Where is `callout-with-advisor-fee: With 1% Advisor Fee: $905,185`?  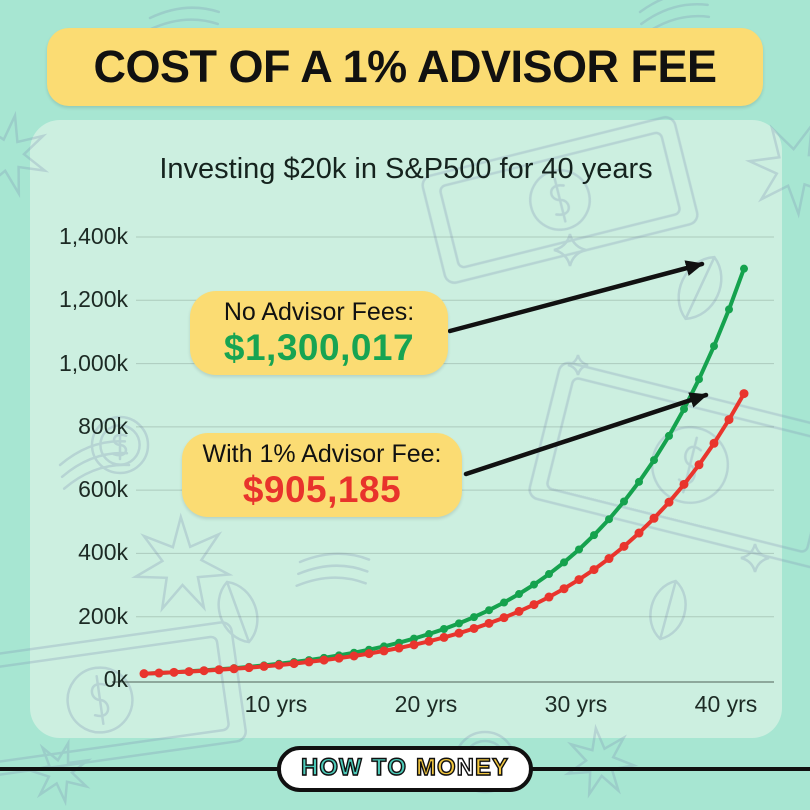 callout-with-advisor-fee: With 1% Advisor Fee: $905,185 is located at coordinates (322, 475).